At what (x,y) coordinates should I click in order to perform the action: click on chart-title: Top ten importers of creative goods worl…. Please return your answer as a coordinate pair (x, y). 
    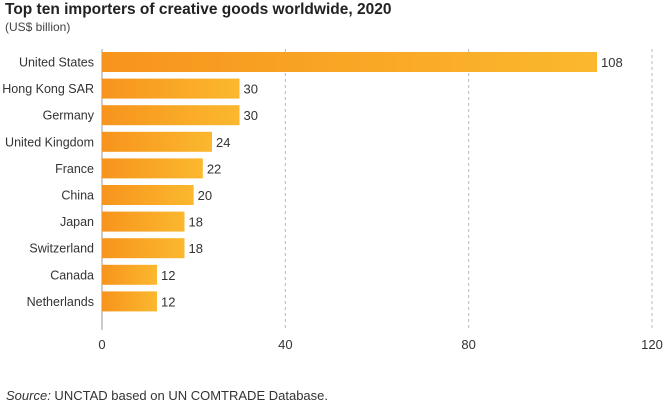
    Looking at the image, I should click on (198, 9).